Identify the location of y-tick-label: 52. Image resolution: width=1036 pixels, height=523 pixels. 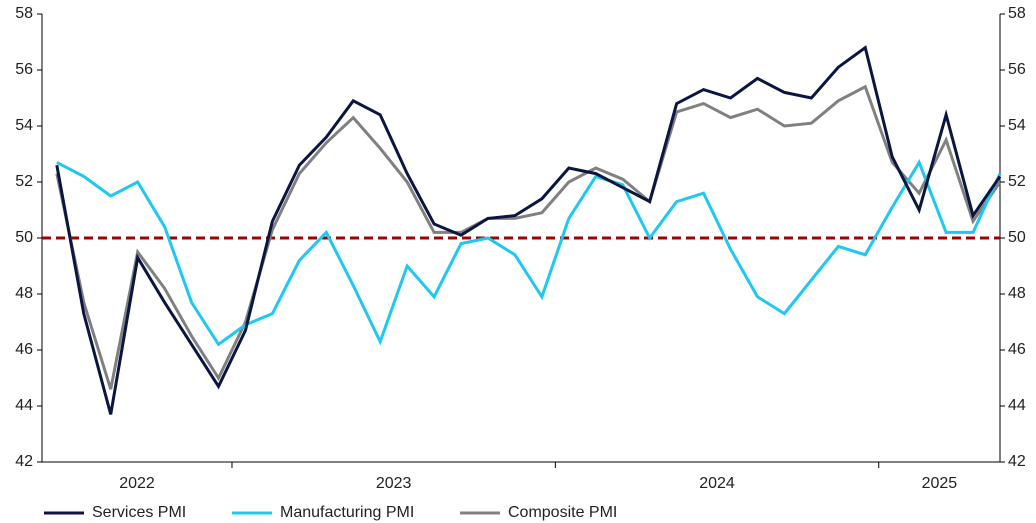
(24, 181).